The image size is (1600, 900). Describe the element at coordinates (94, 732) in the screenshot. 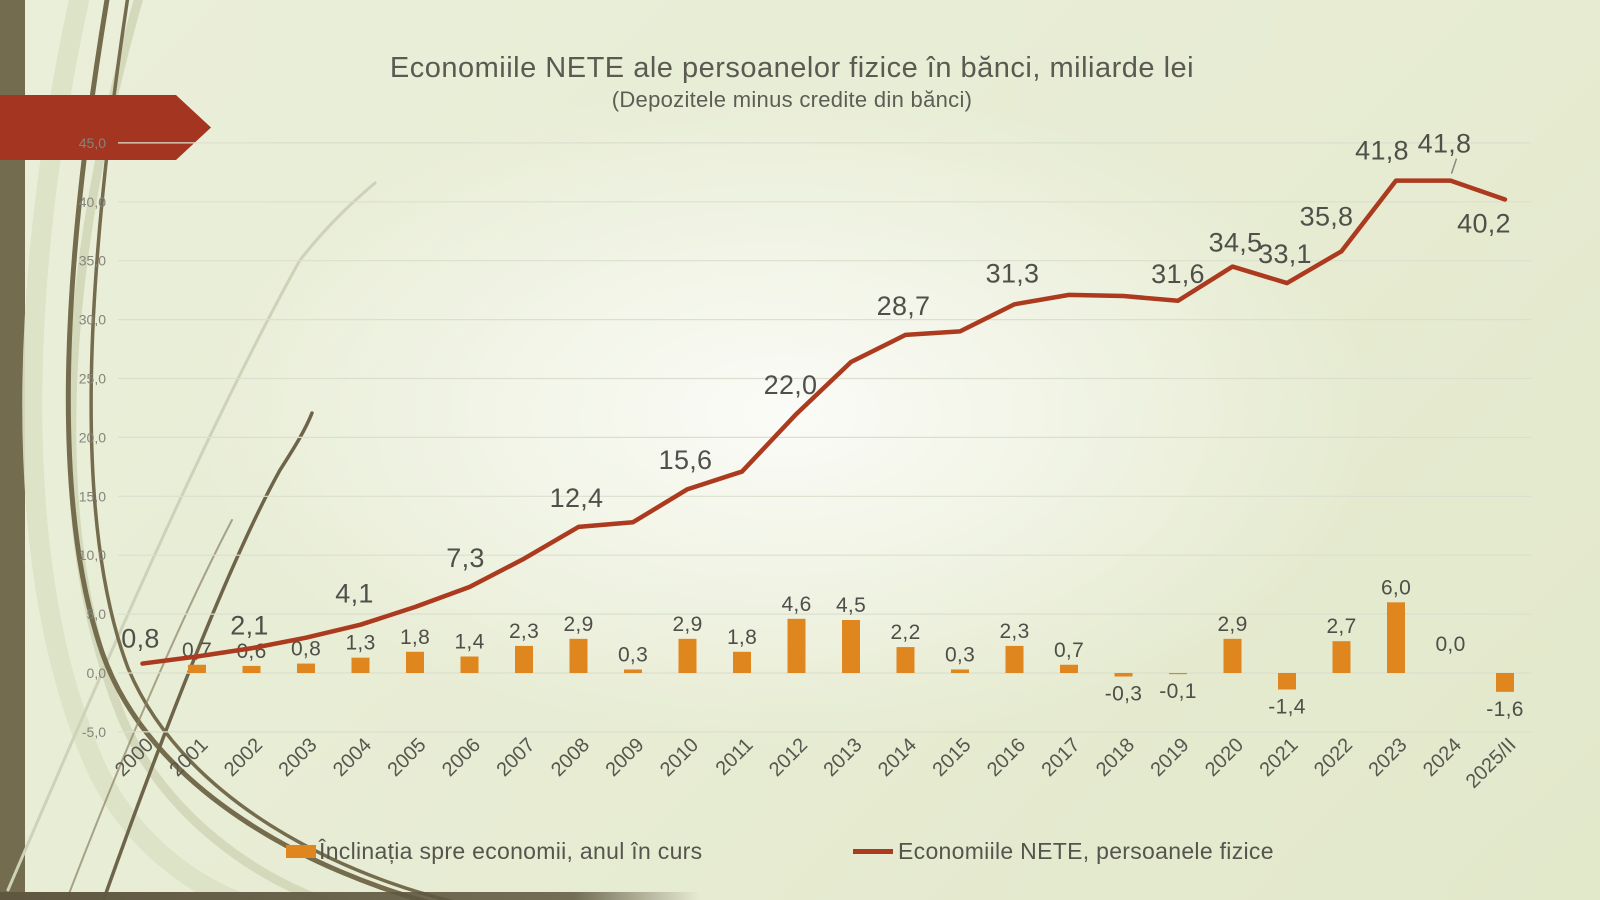

I see `y-axis-tick-label: -5,0` at that location.